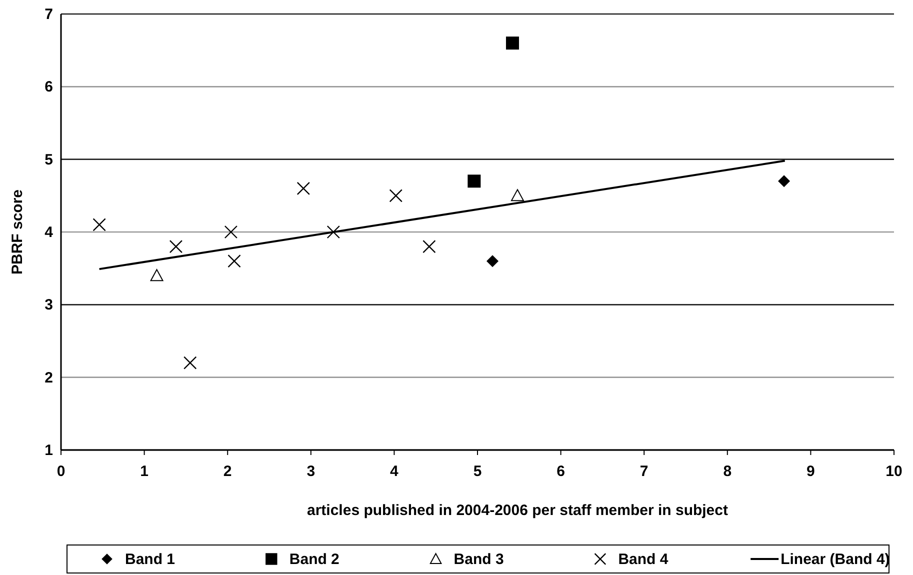 The image size is (913, 575). What do you see at coordinates (517, 510) in the screenshot?
I see `x-axis-title: articles published in 2004-2006 per staff member in subject` at bounding box center [517, 510].